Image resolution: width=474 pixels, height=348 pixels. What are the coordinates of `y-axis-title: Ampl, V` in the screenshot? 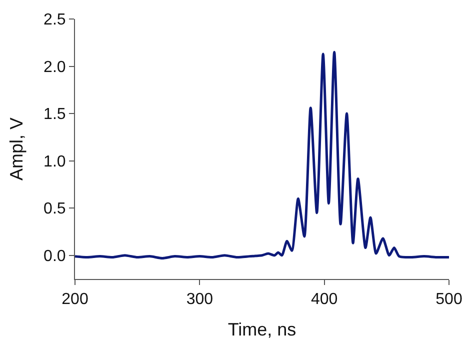 It's located at (16, 149).